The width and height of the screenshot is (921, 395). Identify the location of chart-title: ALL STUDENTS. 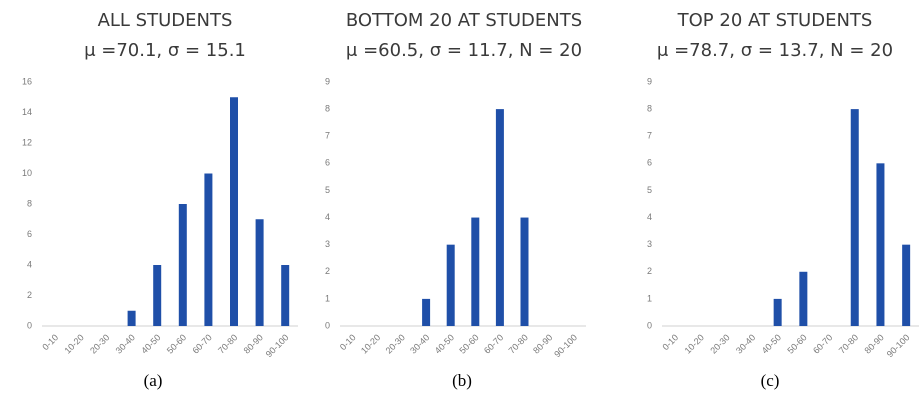
(165, 20).